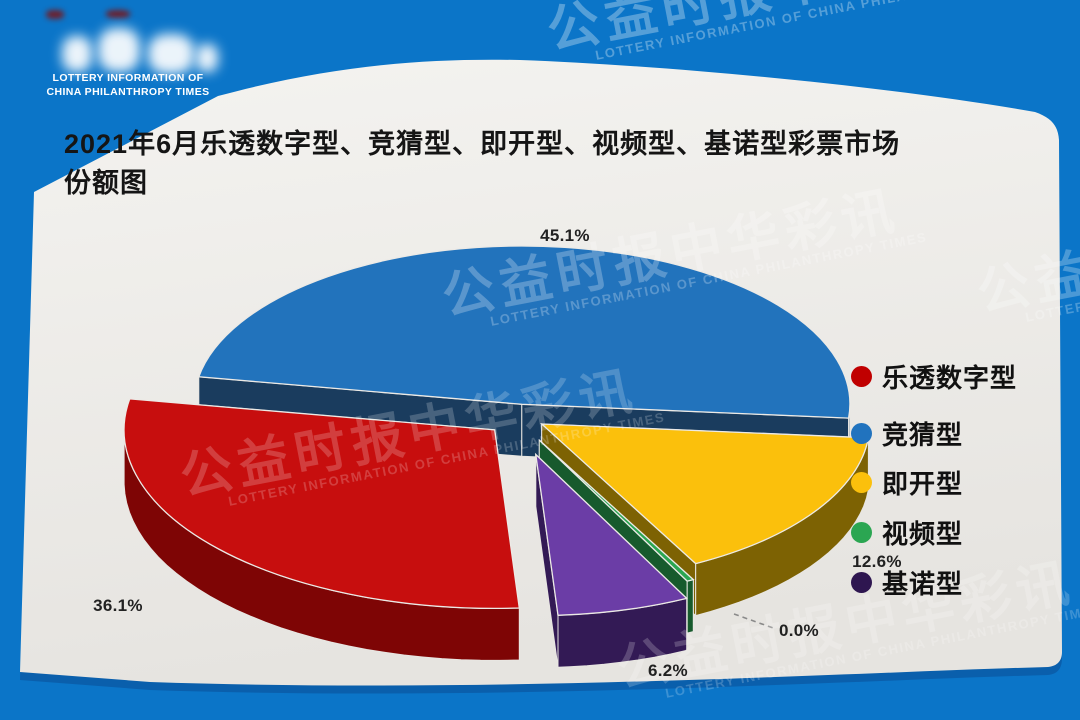 This screenshot has width=1080, height=720. I want to click on pie-slice-即开型, so click(704, 494).